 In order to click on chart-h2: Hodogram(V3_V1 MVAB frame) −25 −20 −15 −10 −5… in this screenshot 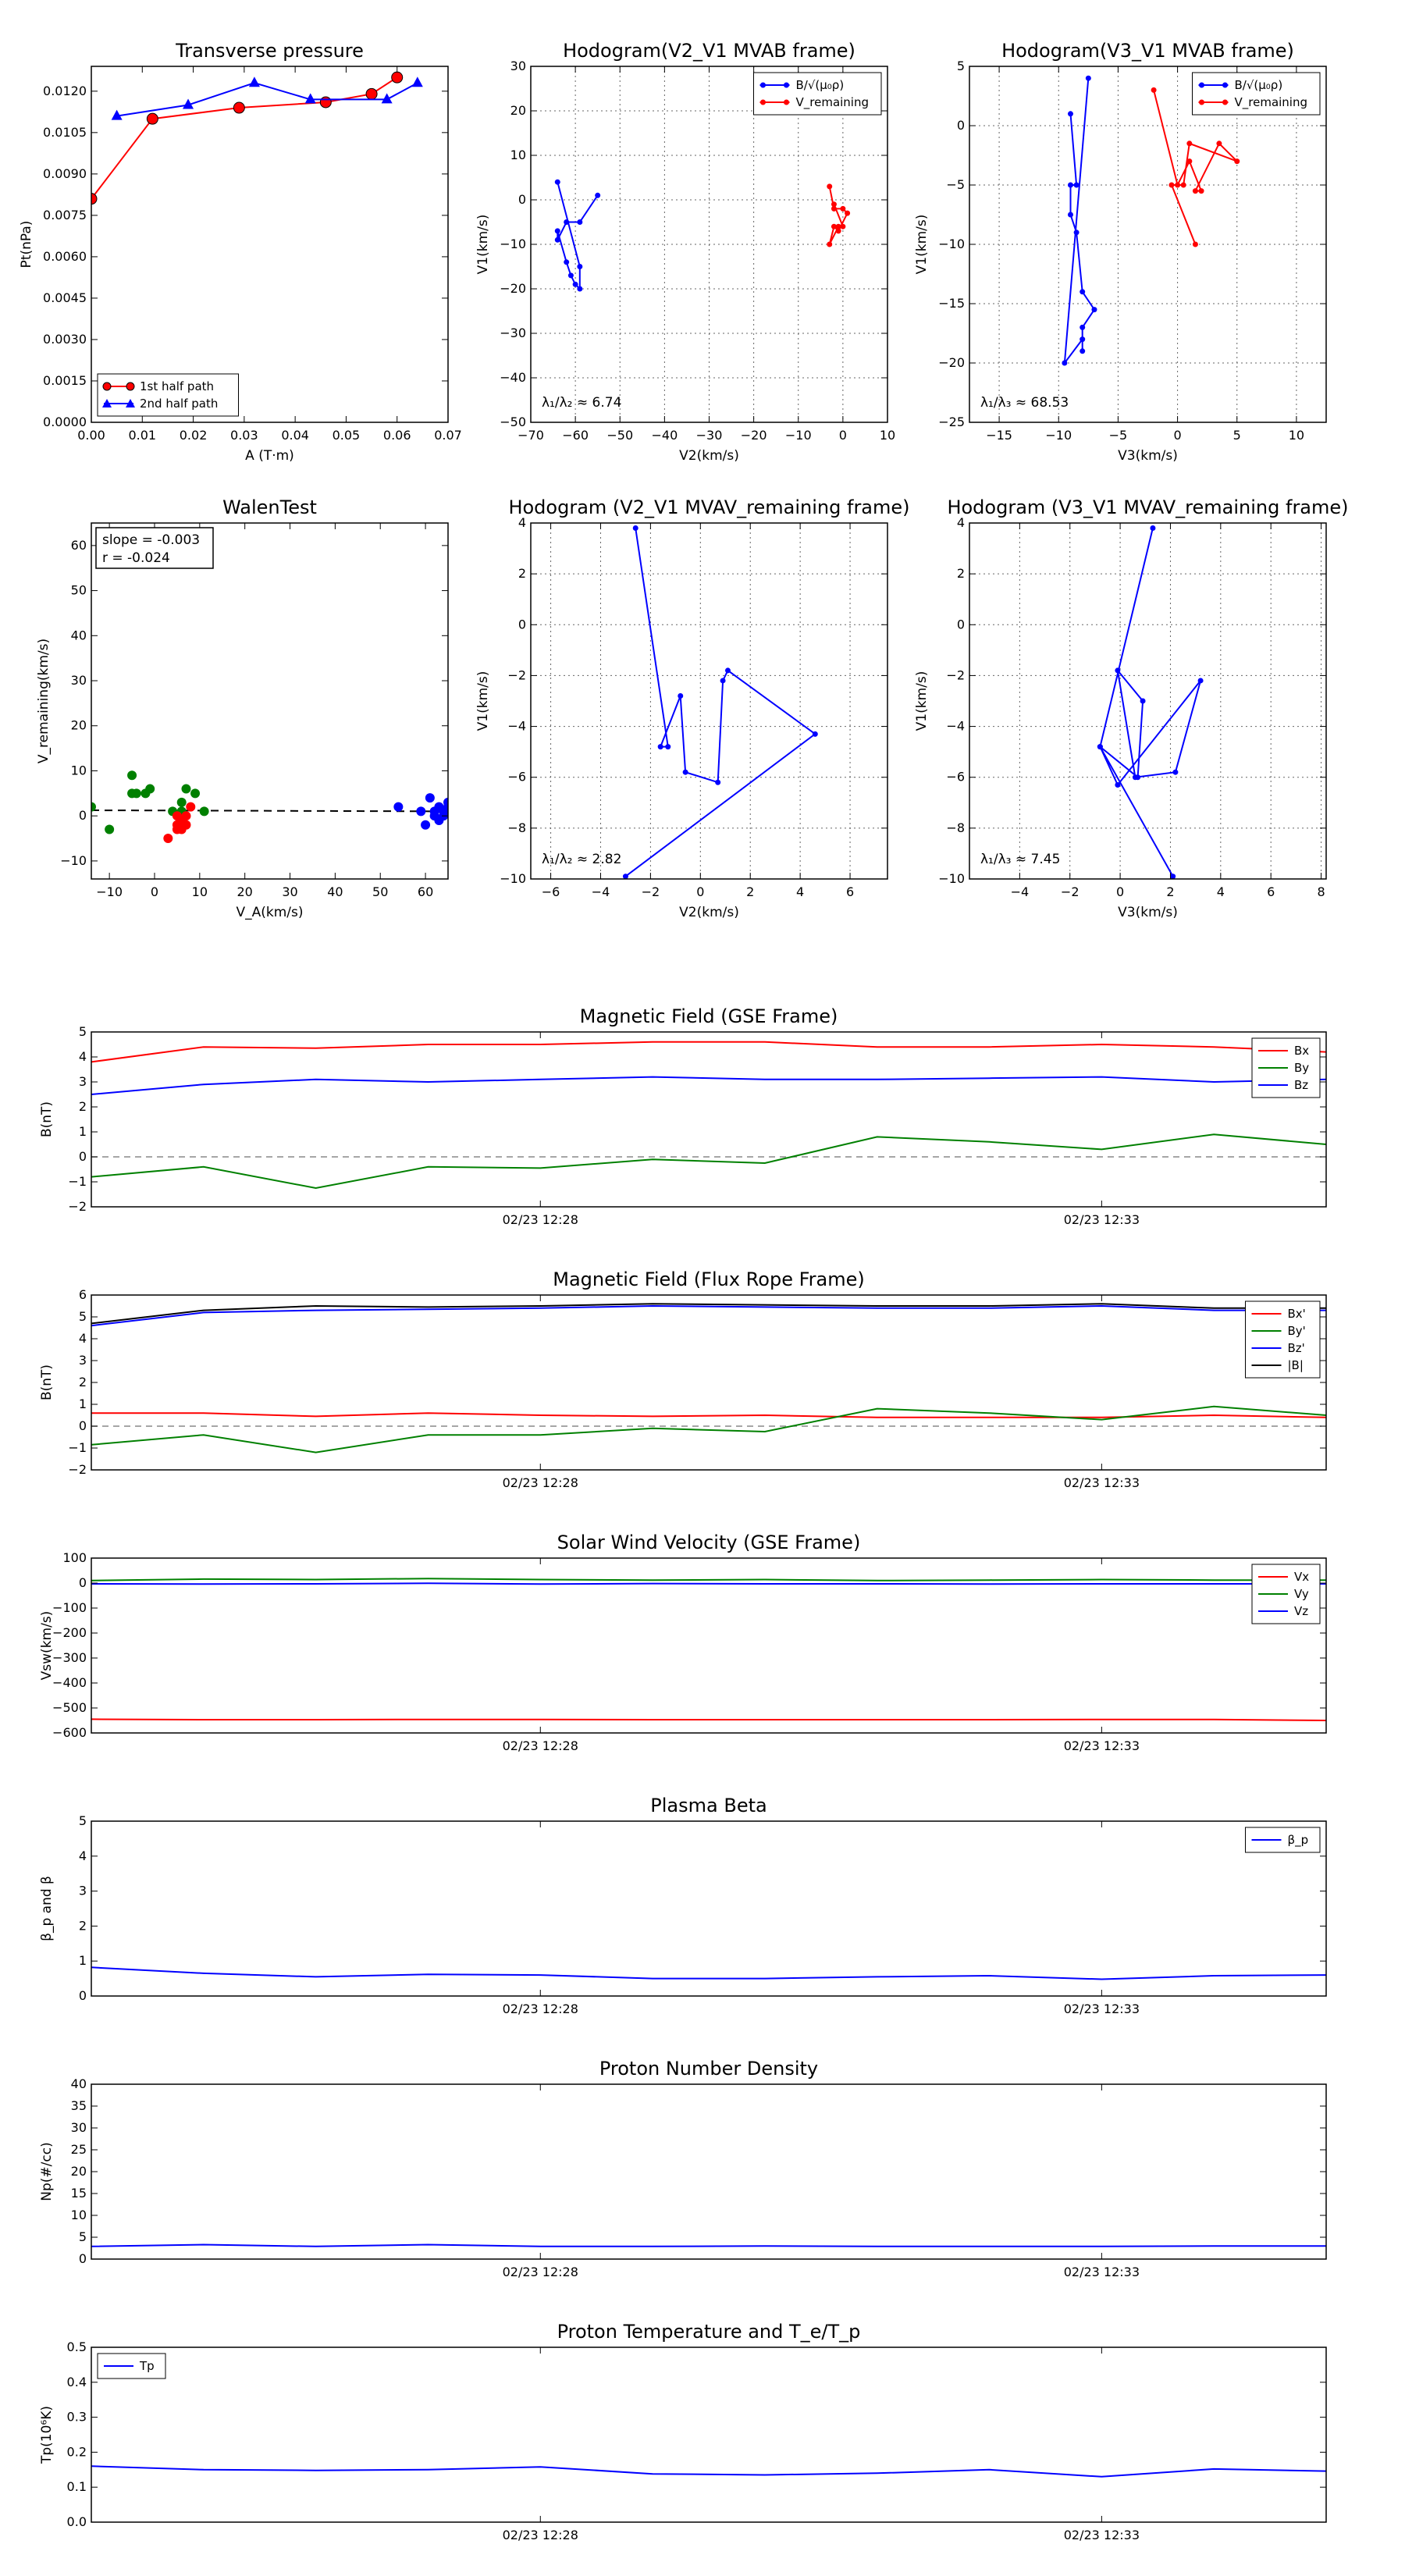, I will do `click(1120, 252)`.